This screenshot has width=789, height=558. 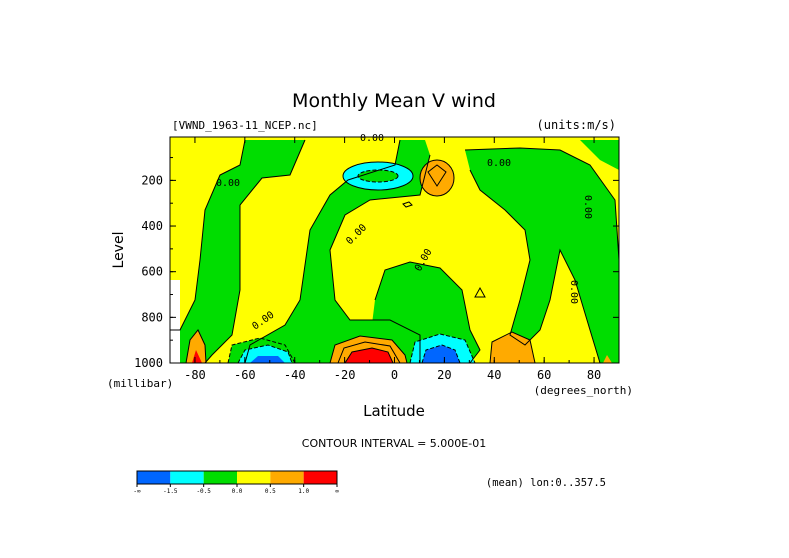 I want to click on units-label: (units:m/s), so click(x=576, y=125).